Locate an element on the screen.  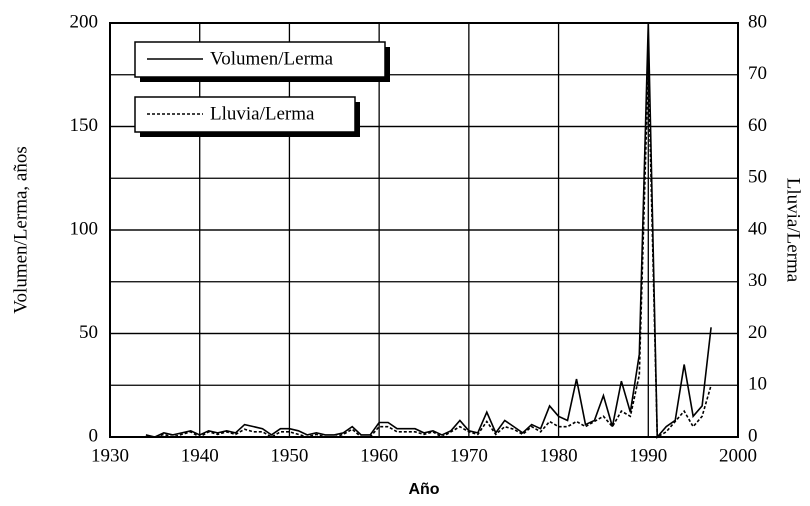
y2-tick-label: 50 is located at coordinates (757, 177).